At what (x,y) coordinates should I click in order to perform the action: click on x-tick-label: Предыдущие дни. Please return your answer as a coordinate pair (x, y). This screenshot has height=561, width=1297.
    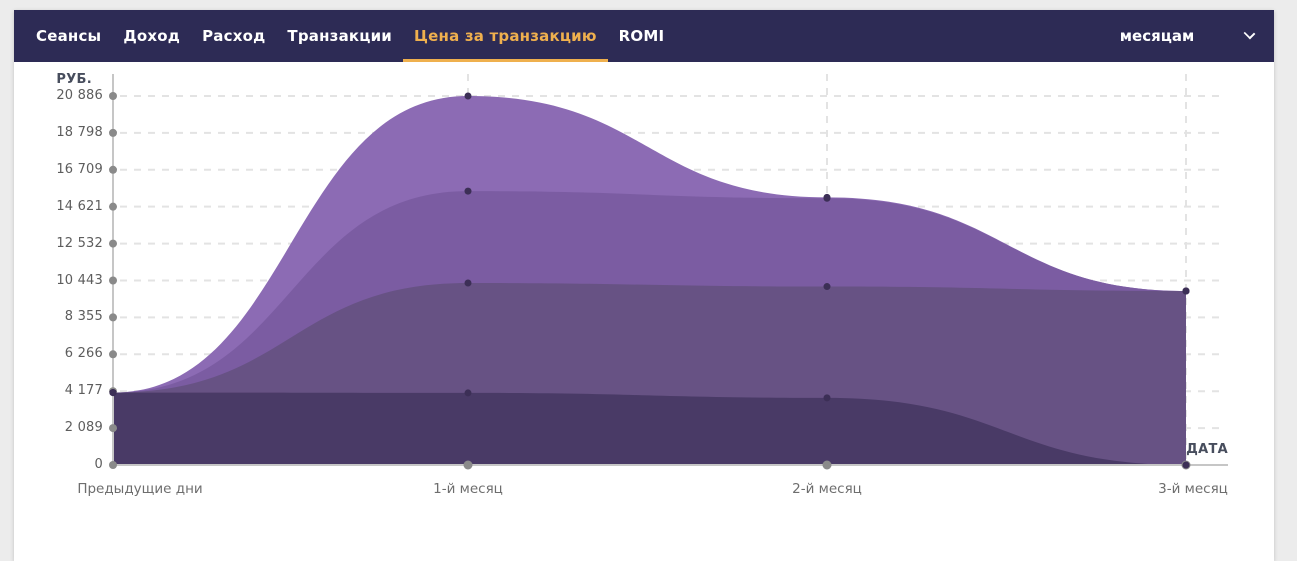
    Looking at the image, I should click on (140, 489).